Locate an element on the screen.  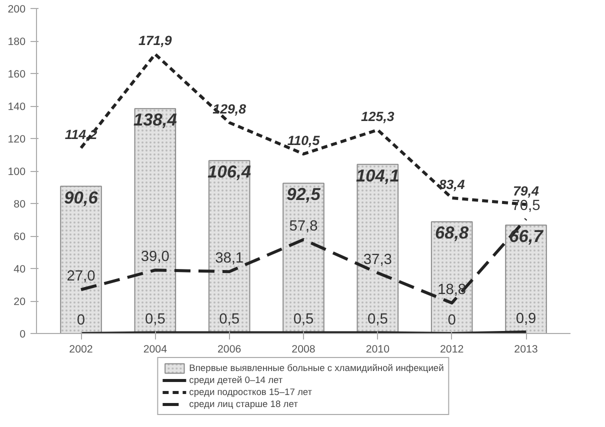
data-label: 106,4 is located at coordinates (230, 172).